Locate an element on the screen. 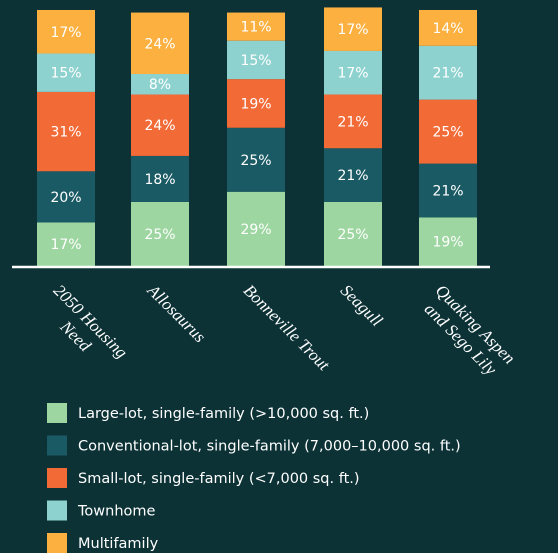 The image size is (558, 553). data-label: 11% is located at coordinates (255, 28).